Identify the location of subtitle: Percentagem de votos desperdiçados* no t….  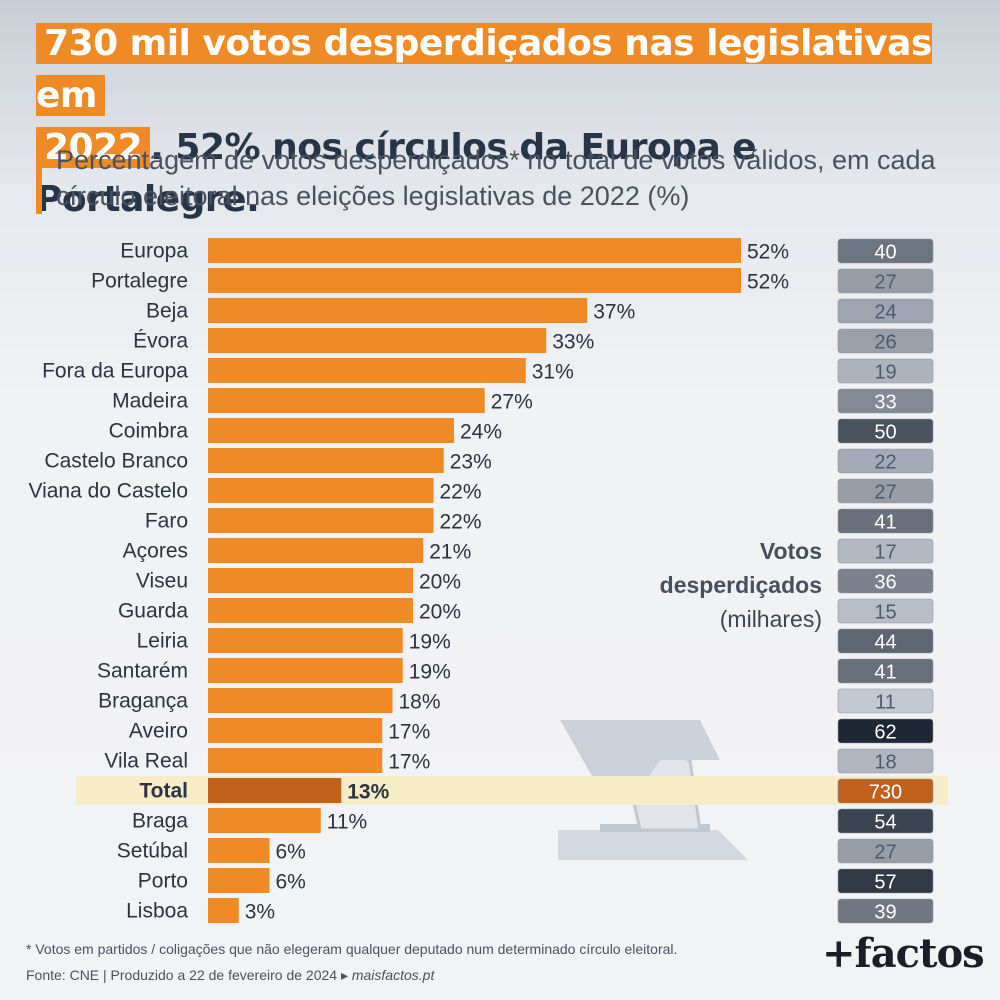
(486, 178).